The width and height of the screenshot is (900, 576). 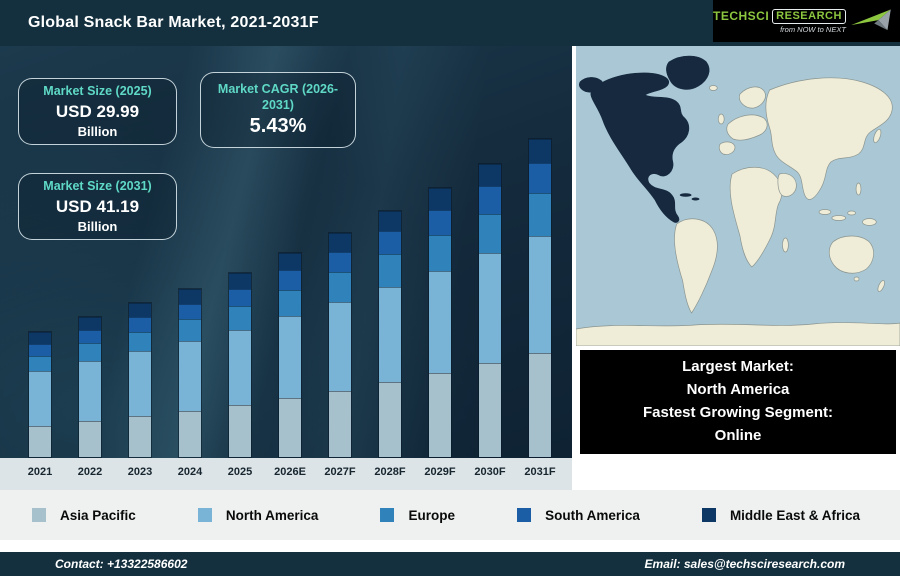 I want to click on bar-2026e-segment-asia-pacific, so click(x=290, y=427).